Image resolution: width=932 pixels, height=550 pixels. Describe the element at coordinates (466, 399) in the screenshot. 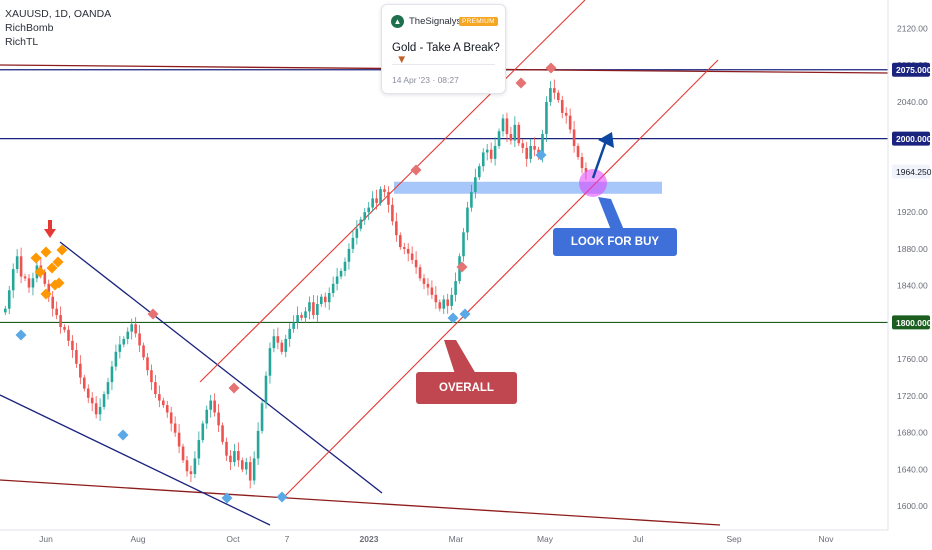

I see `overall-bullish-label: OVERALL BULLISH` at that location.